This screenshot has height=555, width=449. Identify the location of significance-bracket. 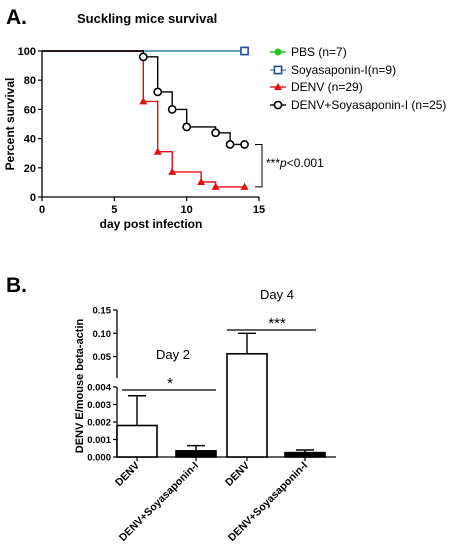
(259, 165).